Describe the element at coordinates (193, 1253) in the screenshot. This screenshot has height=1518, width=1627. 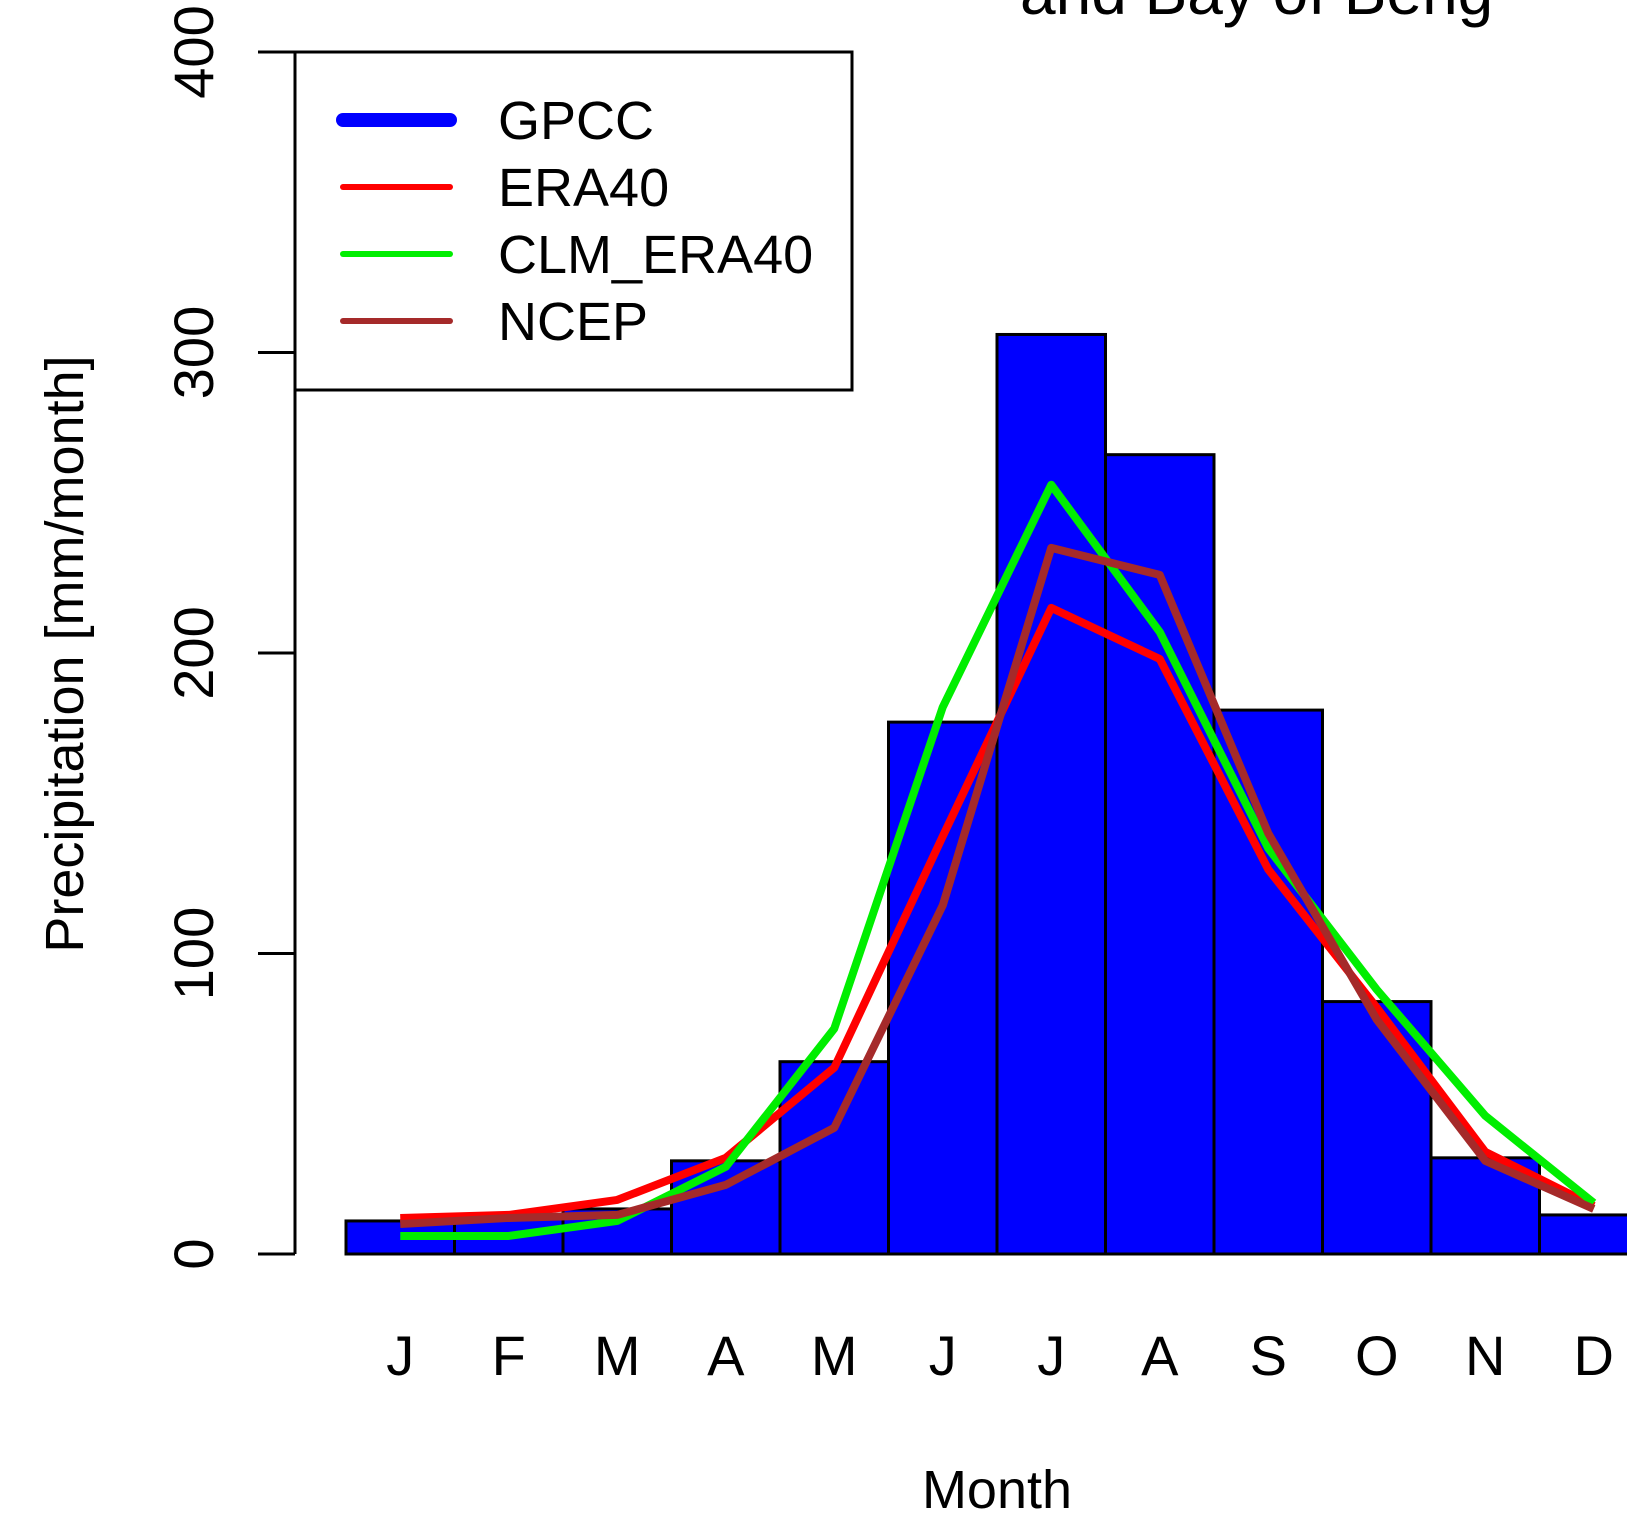
I see `y-tick-label: 0` at that location.